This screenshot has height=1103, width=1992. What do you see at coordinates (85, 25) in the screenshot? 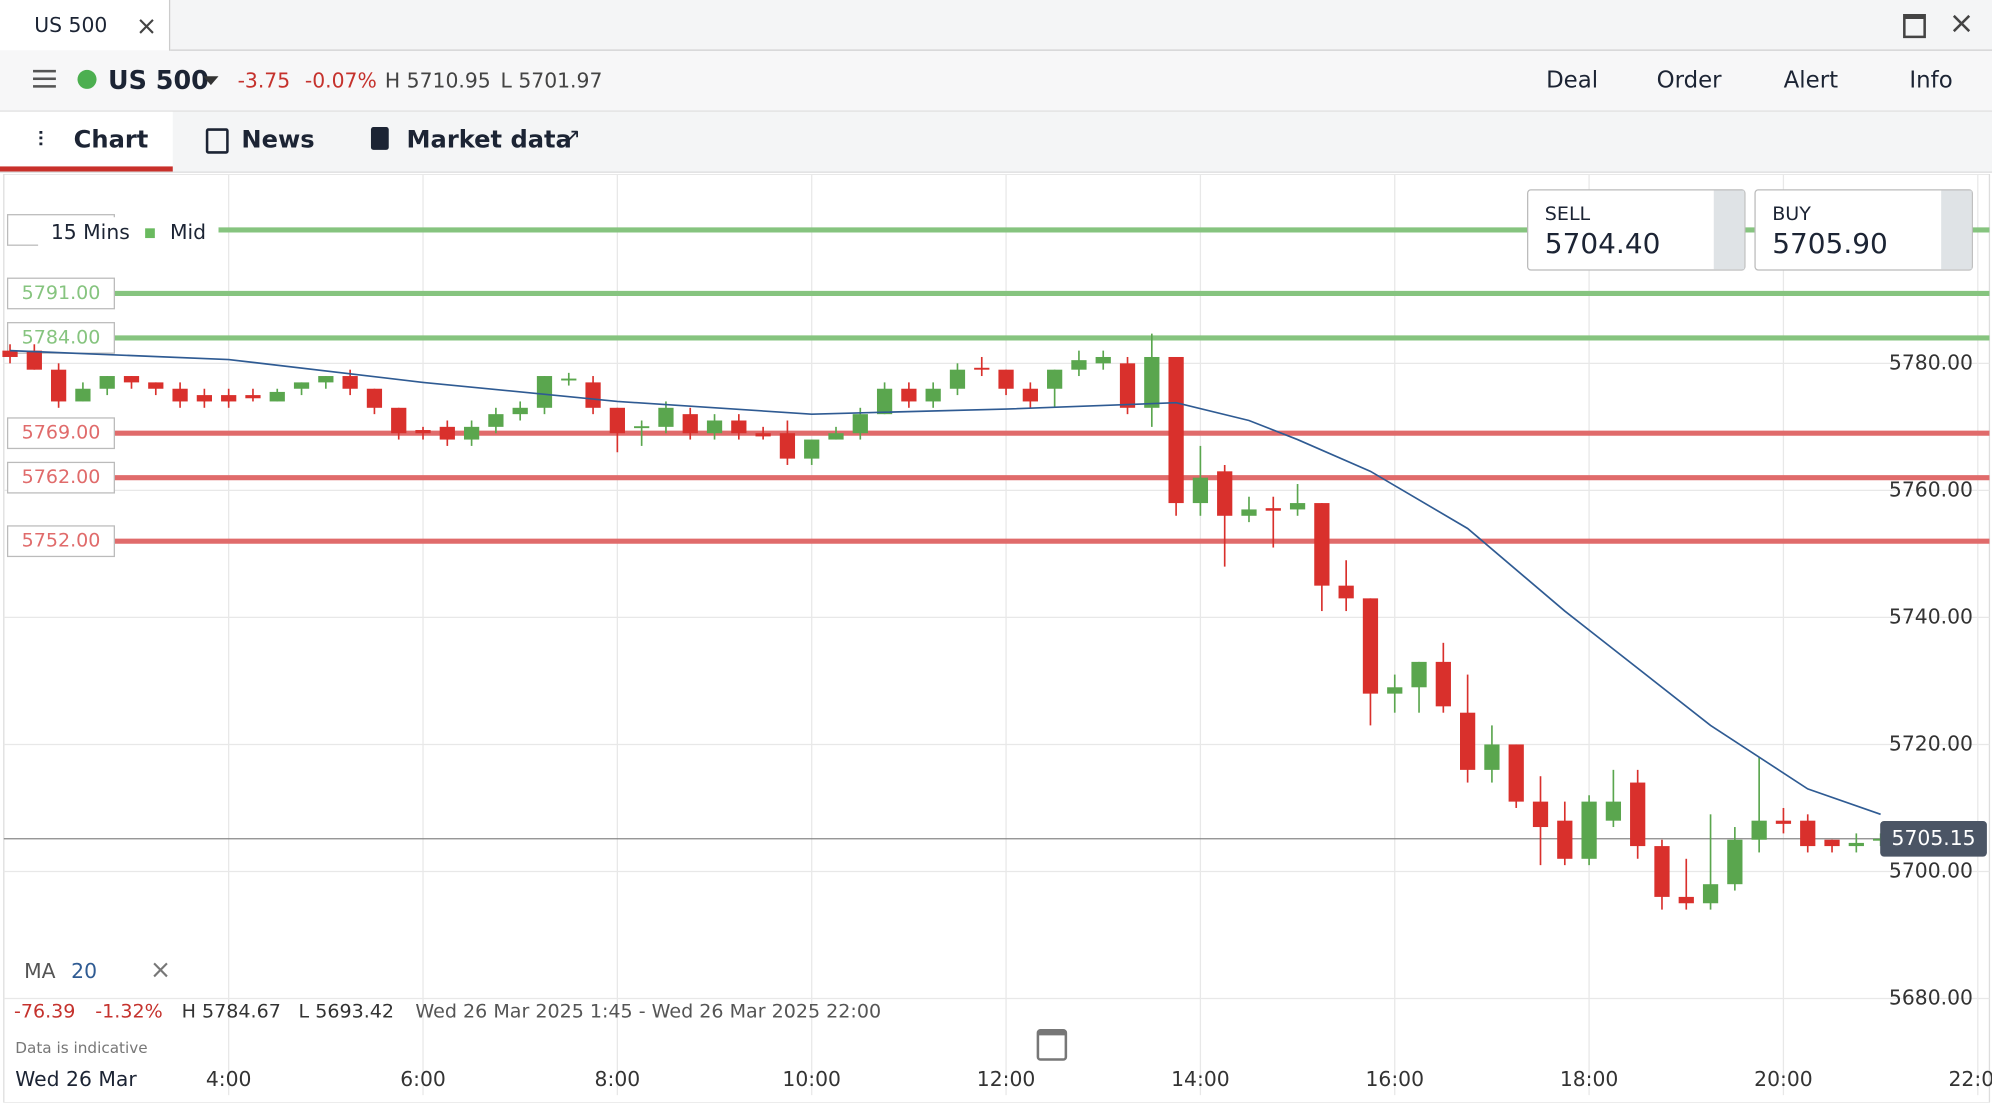
I see `window-tab: US 500 ×` at bounding box center [85, 25].